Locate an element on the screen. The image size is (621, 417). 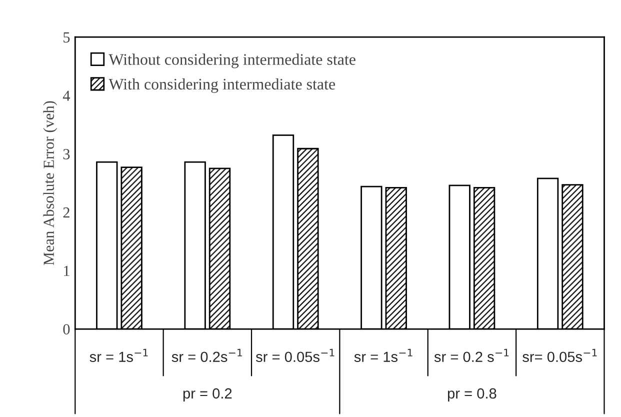
text: pr = 0.2 is located at coordinates (207, 395).